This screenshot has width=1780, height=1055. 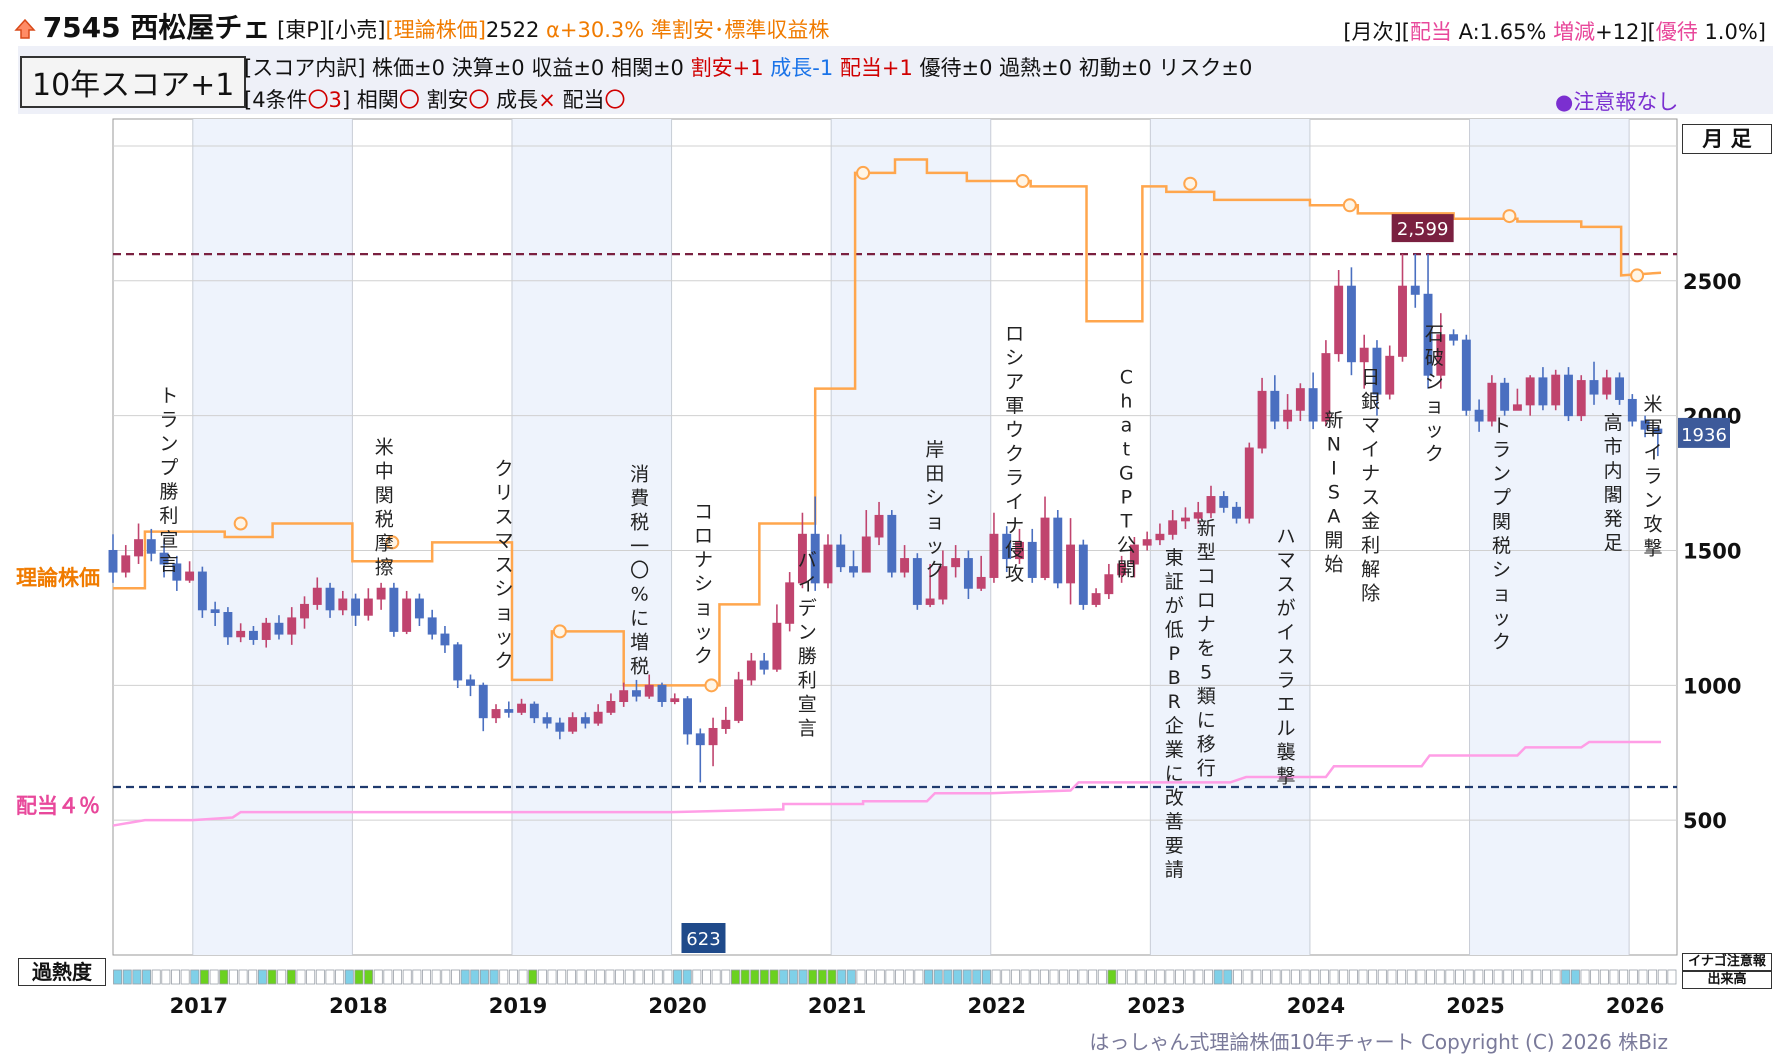 What do you see at coordinates (358, 1006) in the screenshot?
I see `x-year-label: 2018` at bounding box center [358, 1006].